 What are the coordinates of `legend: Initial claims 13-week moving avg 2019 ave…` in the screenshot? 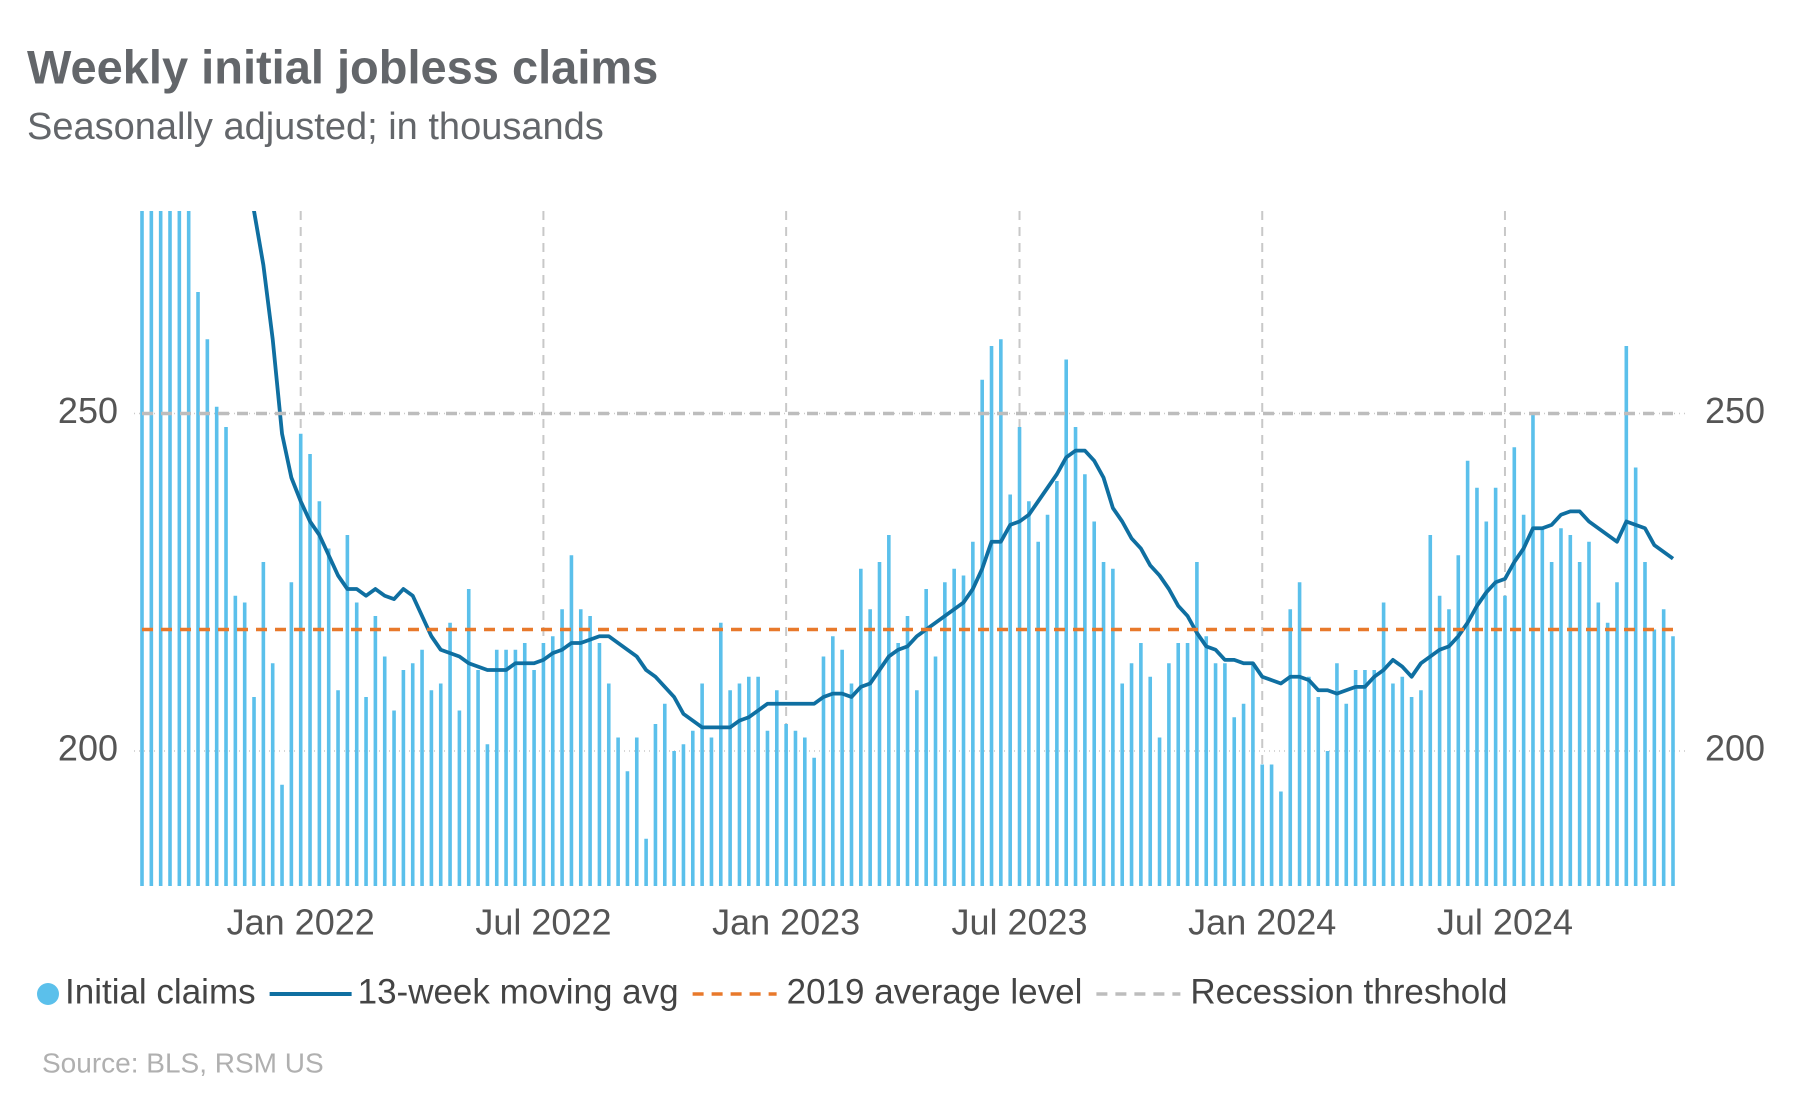 It's located at (772, 991).